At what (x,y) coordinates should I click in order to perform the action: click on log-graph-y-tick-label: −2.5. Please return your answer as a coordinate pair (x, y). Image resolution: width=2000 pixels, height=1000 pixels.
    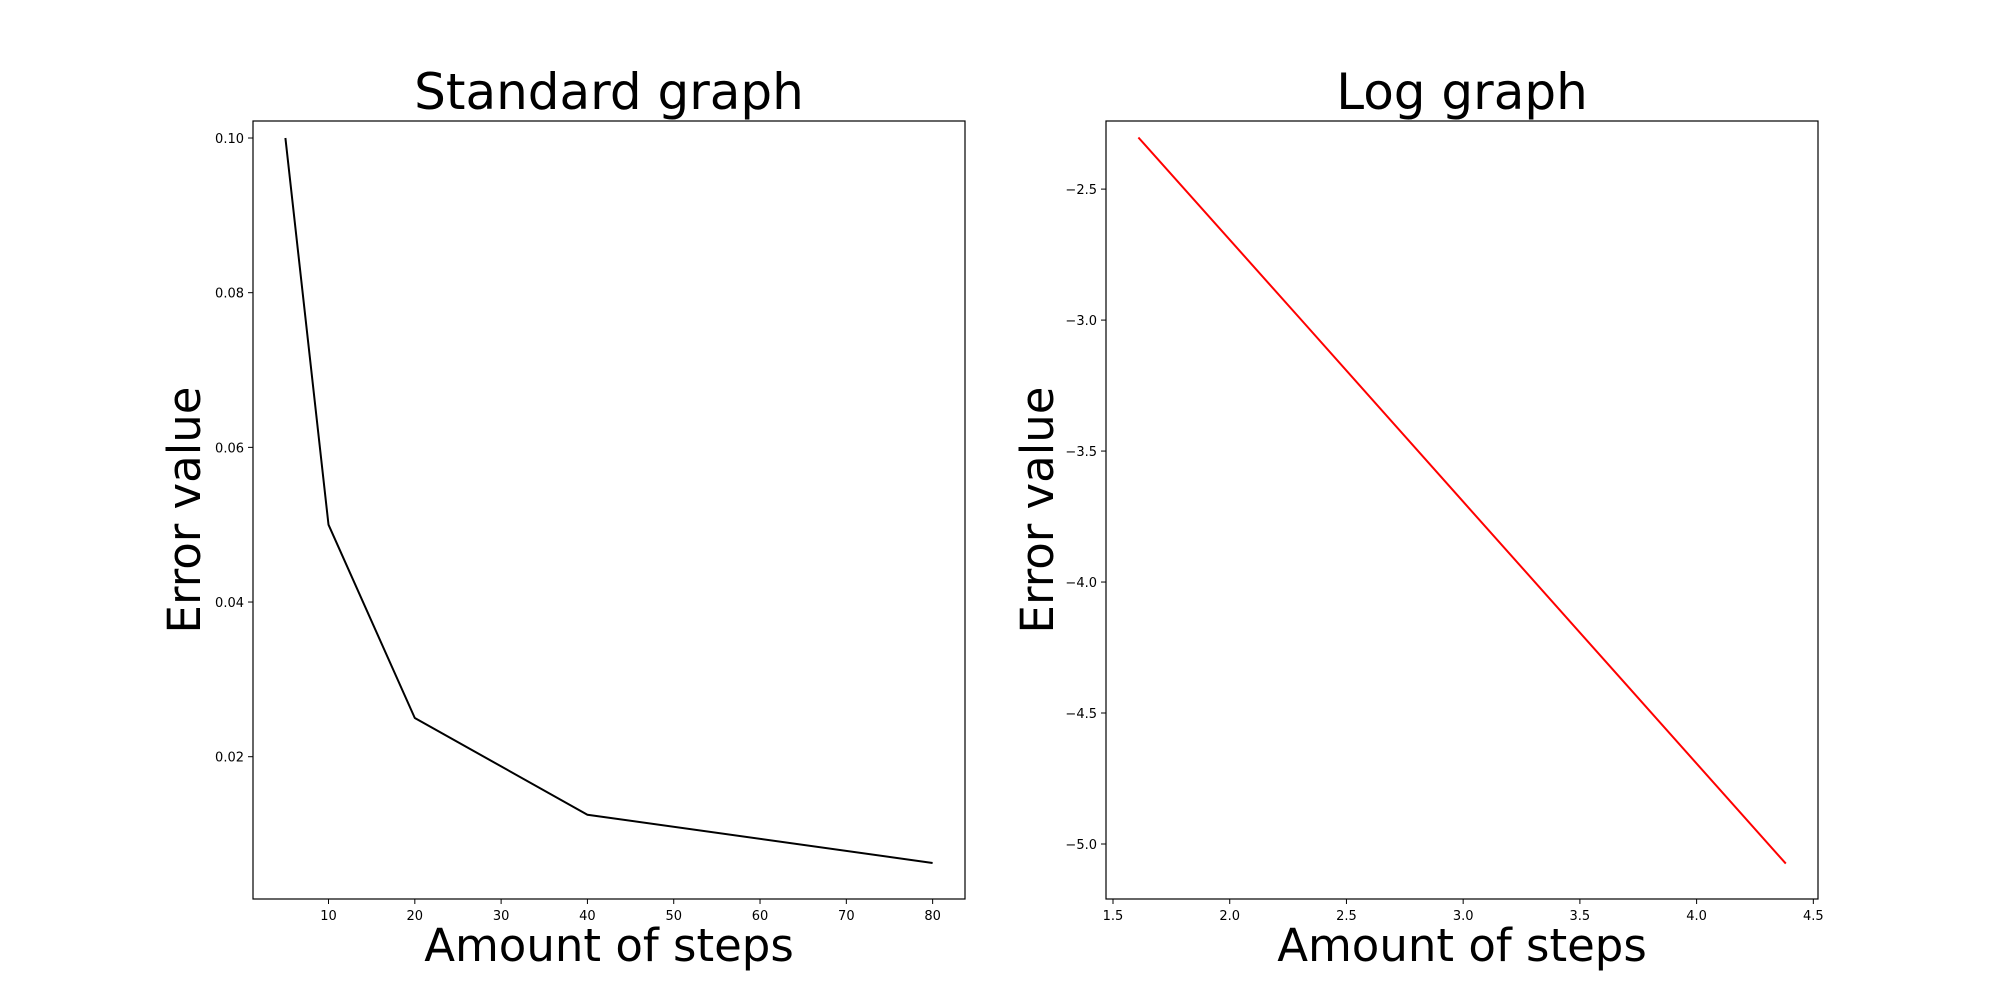
    Looking at the image, I should click on (1081, 190).